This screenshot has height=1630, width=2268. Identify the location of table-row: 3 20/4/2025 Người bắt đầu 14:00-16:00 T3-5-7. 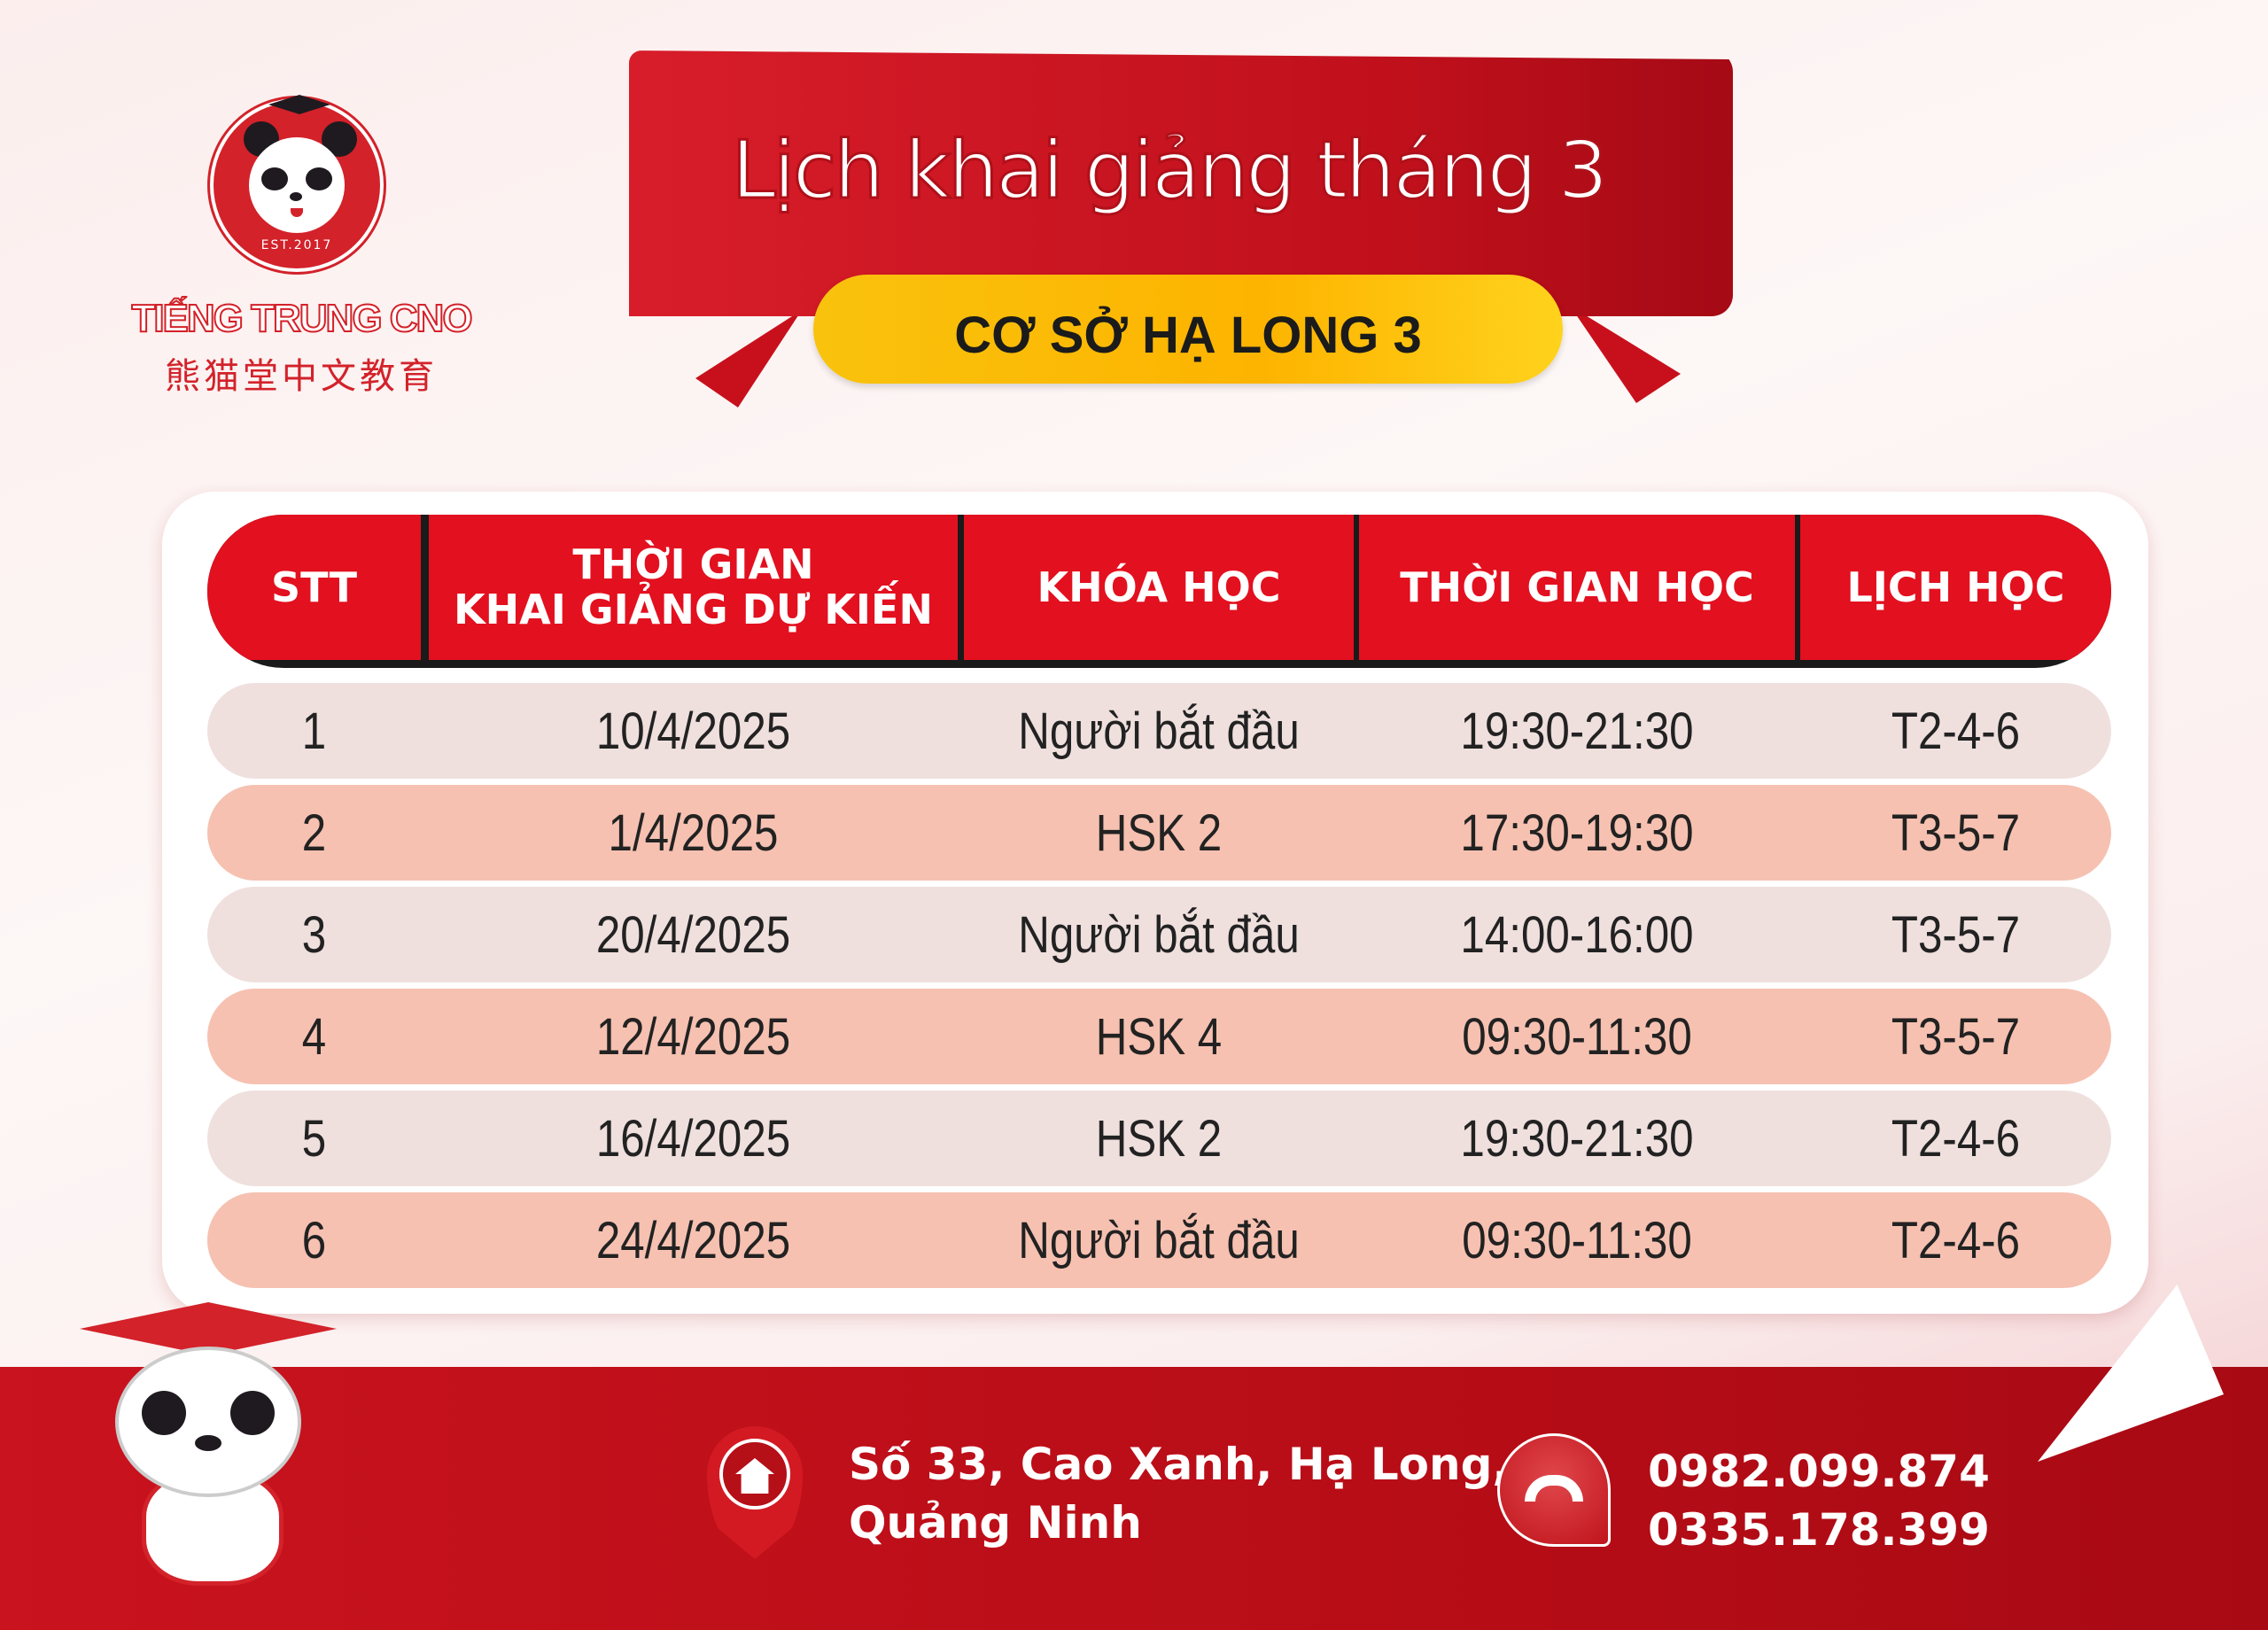
(1159, 934).